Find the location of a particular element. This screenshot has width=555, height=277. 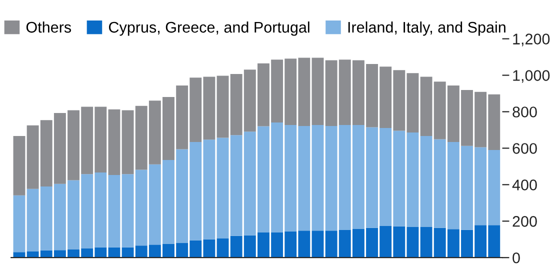

y-tick-label: 400 is located at coordinates (524, 185).